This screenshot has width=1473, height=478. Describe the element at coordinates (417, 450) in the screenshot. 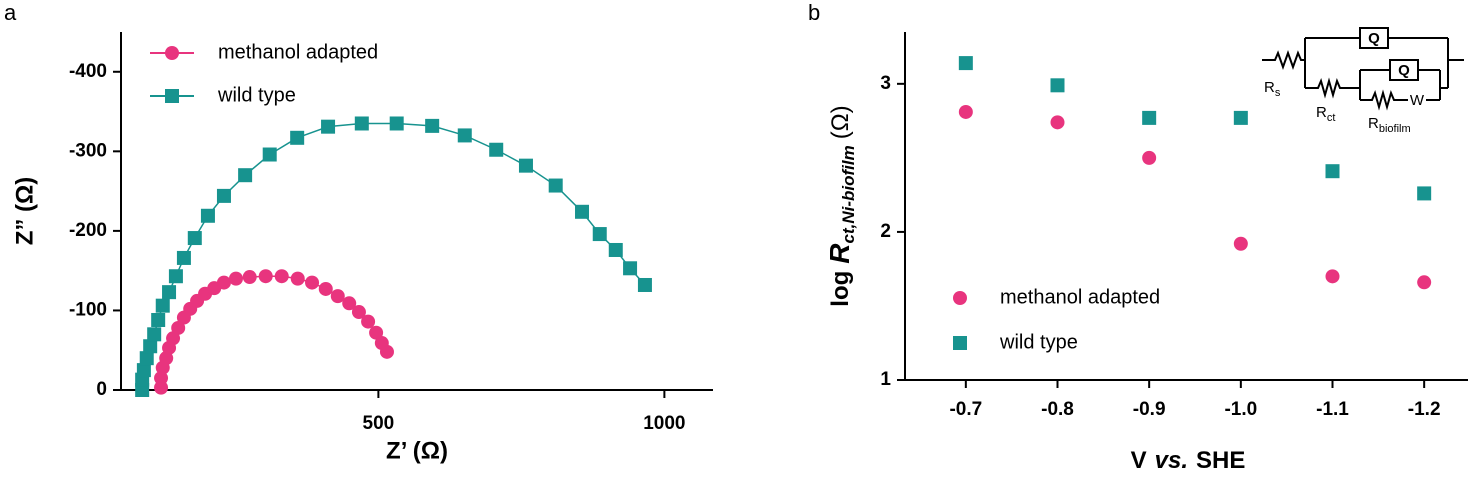

I see `x-axis-label: Z’ (Ω)` at that location.